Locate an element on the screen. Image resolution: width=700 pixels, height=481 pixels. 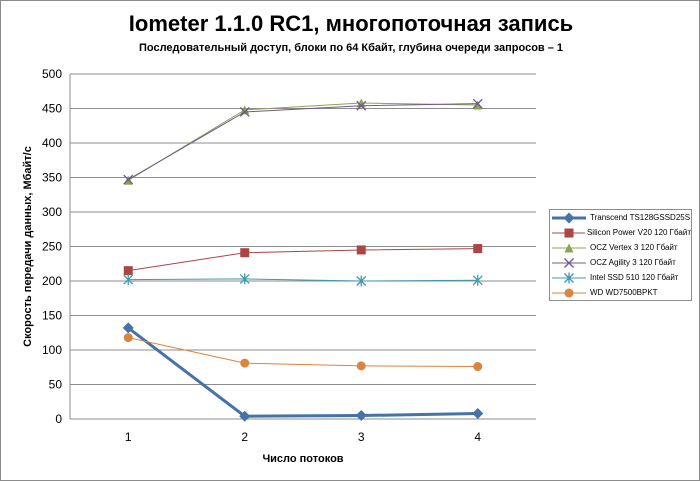
y-axis-title: Скорость передачи данных, Мбайт/с is located at coordinates (28, 246).